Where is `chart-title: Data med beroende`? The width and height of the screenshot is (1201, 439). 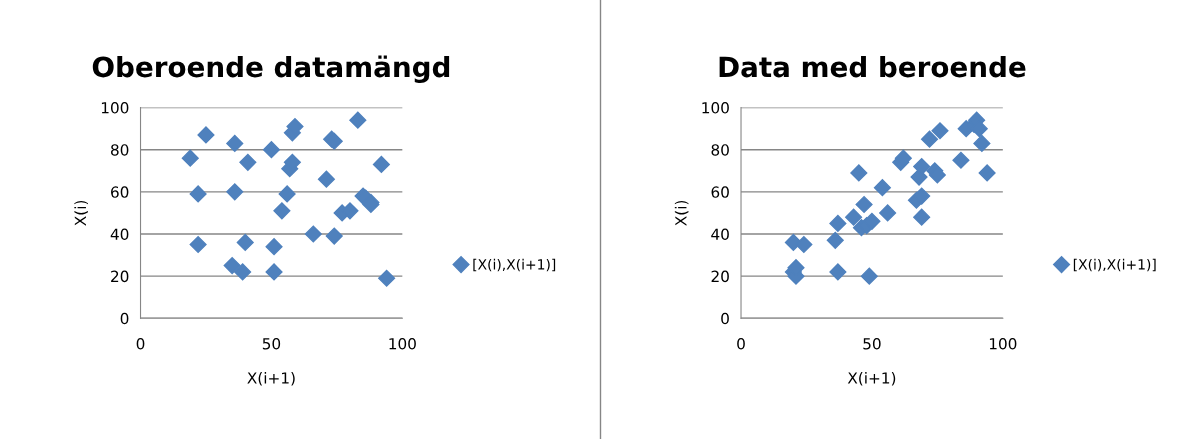 chart-title: Data med beroende is located at coordinates (872, 66).